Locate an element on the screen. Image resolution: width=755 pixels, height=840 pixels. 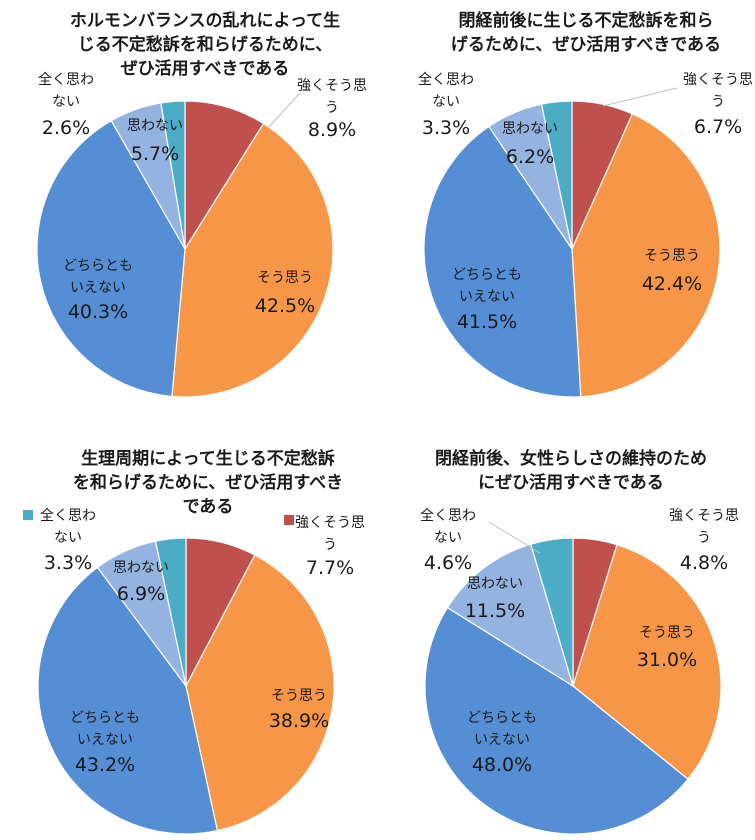
slice-value-label: 42.5% is located at coordinates (285, 306).